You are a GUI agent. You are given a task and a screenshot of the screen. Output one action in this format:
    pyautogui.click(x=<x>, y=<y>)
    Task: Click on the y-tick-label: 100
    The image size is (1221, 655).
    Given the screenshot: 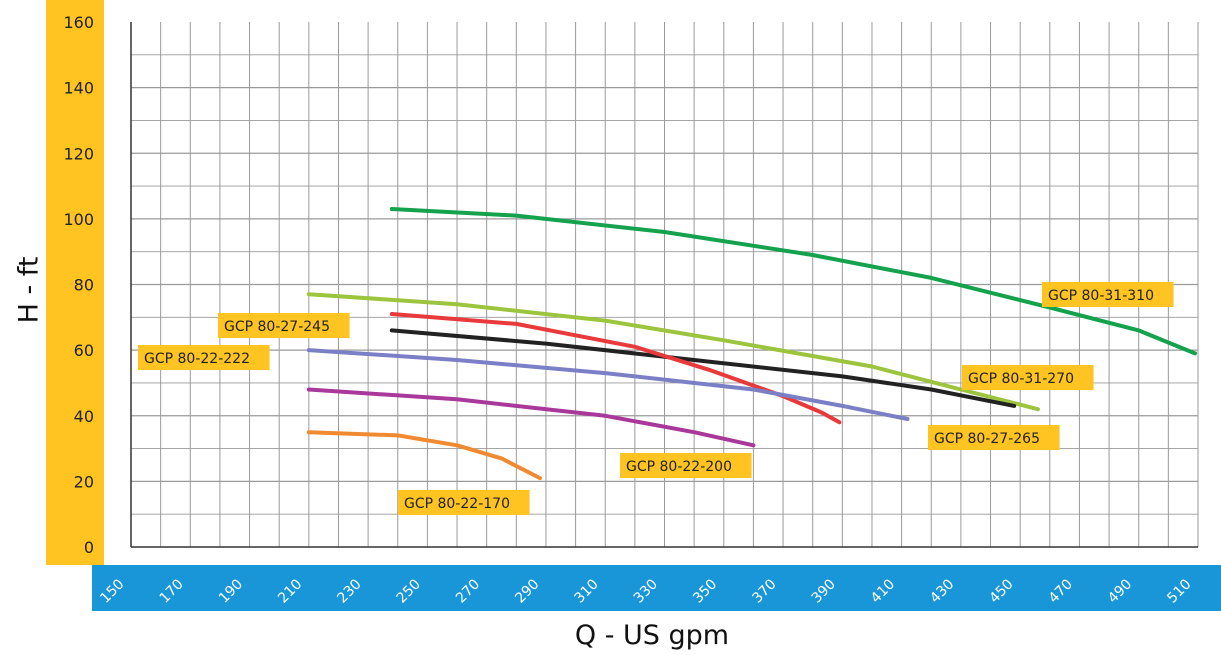 What is the action you would take?
    pyautogui.click(x=78, y=219)
    